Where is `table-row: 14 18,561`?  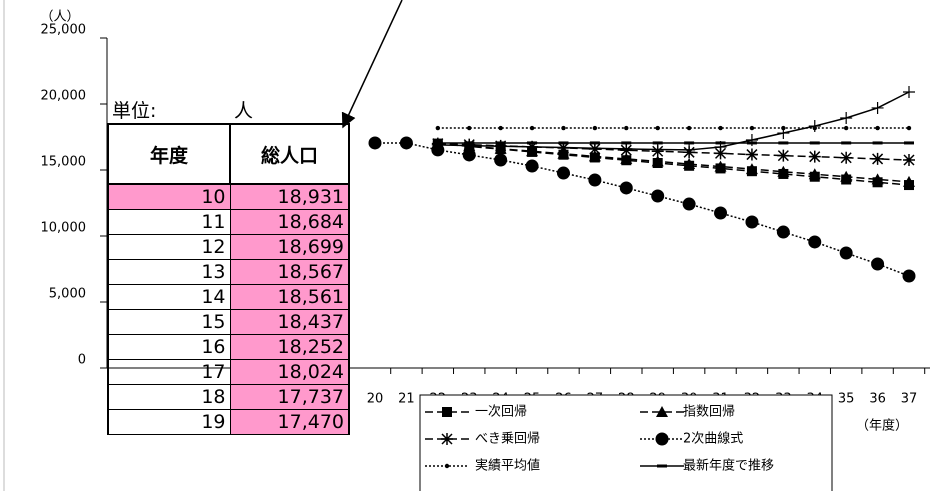 table-row: 14 18,561 is located at coordinates (228, 297).